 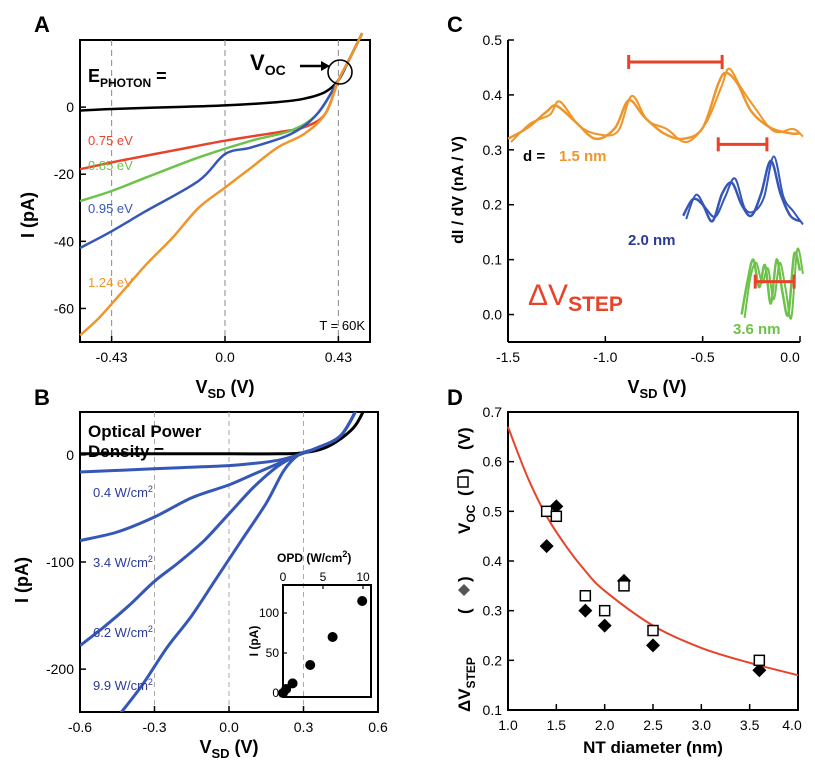 What do you see at coordinates (493, 40) in the screenshot?
I see `panel-c-ytick-label-0: 0.5` at bounding box center [493, 40].